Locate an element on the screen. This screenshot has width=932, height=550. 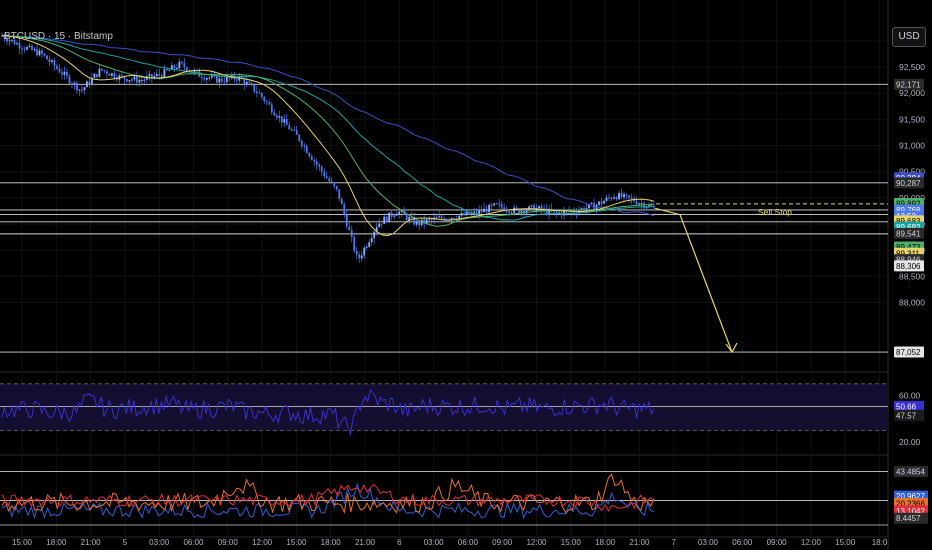
sell-stop-label: Sell Stop is located at coordinates (775, 212).